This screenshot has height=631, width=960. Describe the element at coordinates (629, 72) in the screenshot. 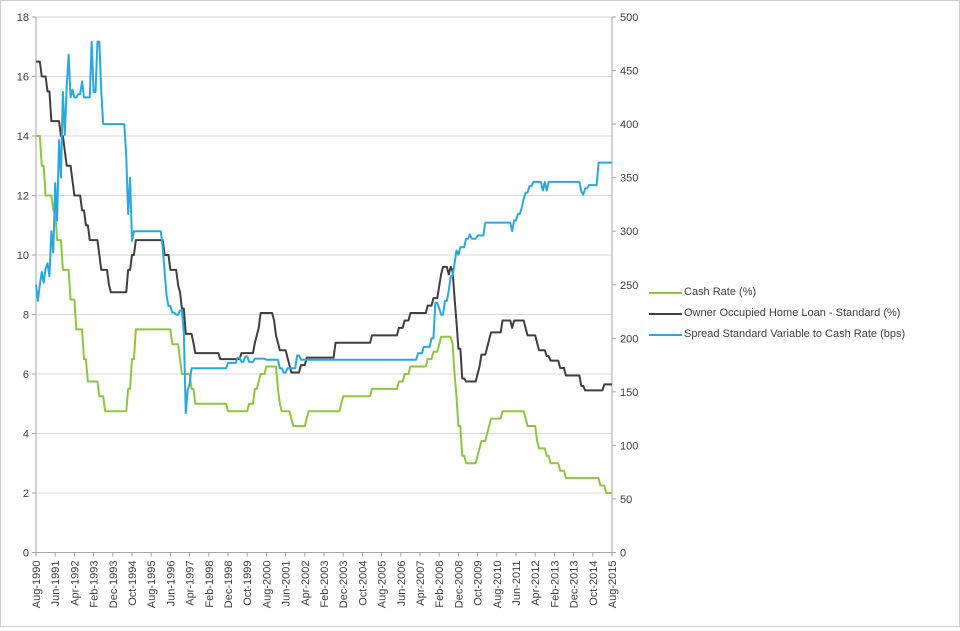

I see `right-axis-label: 450` at that location.